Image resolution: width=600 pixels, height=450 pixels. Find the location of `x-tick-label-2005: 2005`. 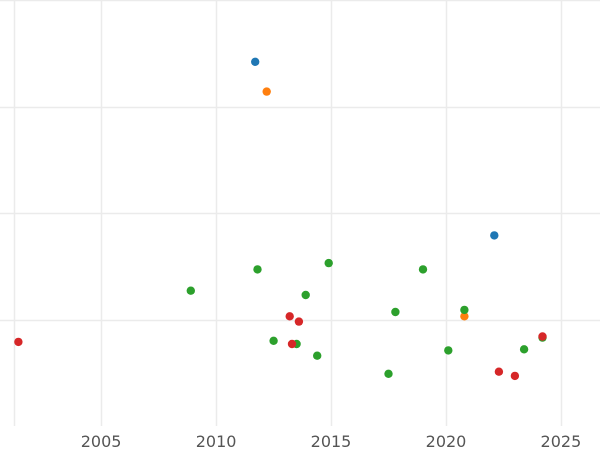

x-tick-label-2005: 2005 is located at coordinates (101, 441).